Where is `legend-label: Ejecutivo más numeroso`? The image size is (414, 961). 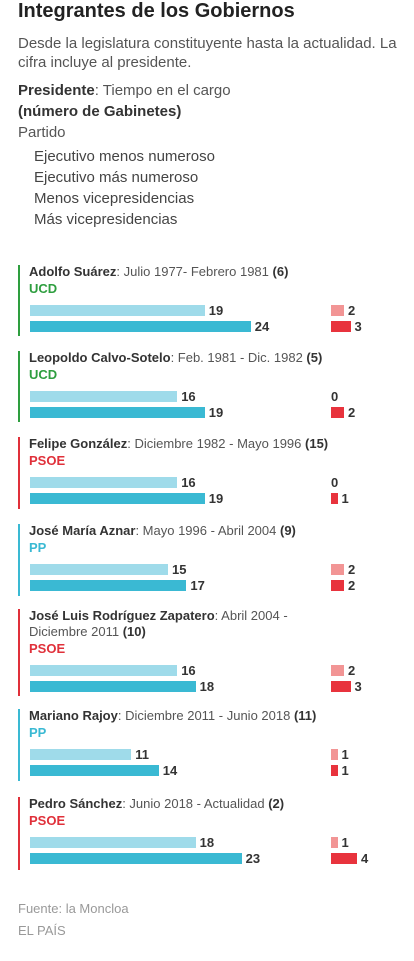 legend-label: Ejecutivo más numeroso is located at coordinates (116, 177).